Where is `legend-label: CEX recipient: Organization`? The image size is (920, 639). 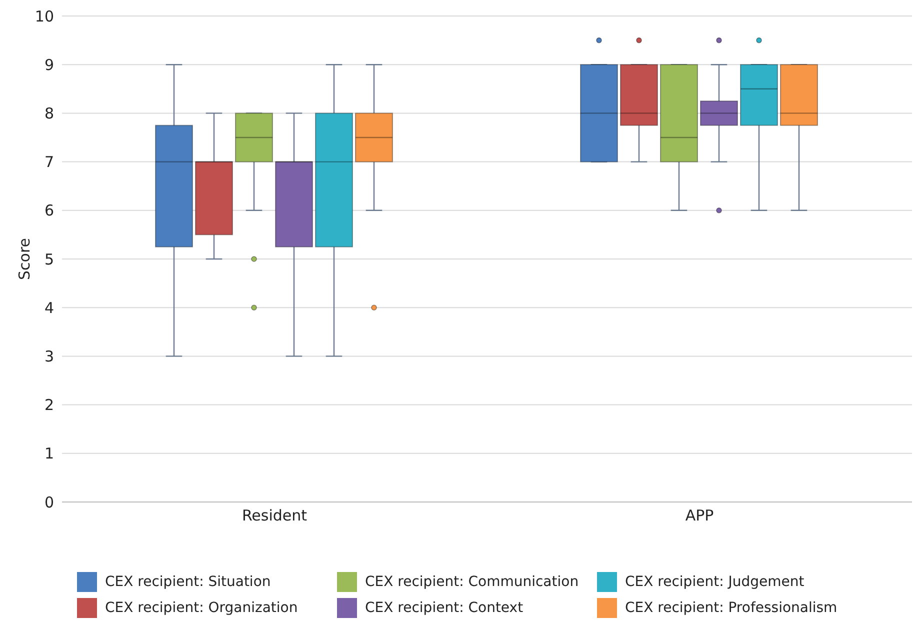
legend-label: CEX recipient: Organization is located at coordinates (201, 608).